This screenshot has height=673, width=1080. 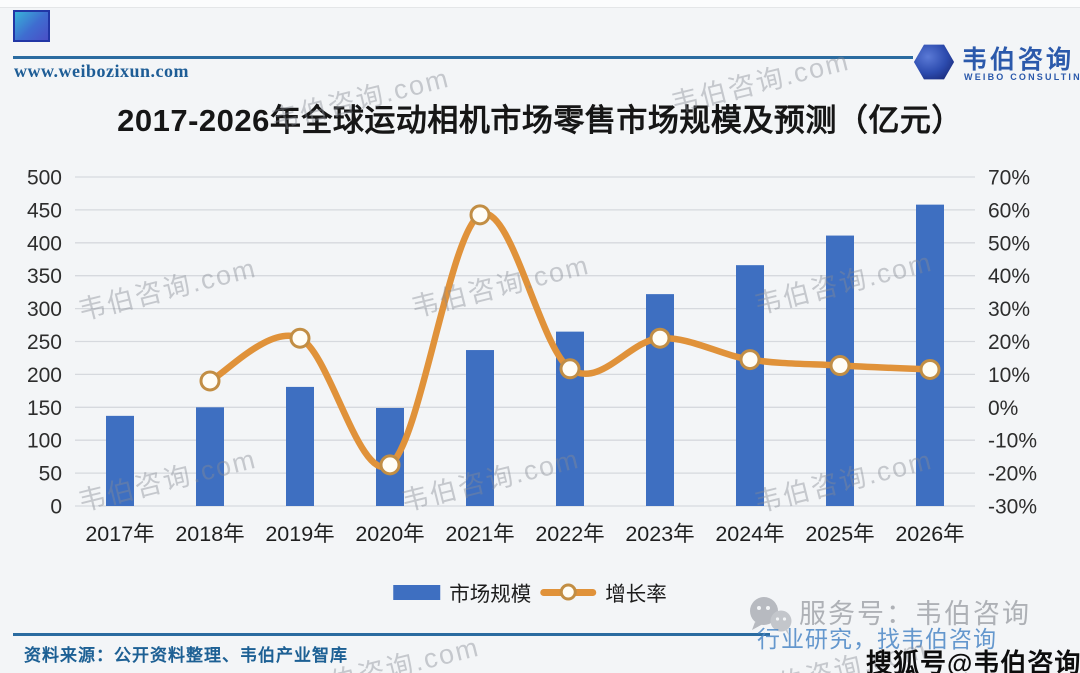 What do you see at coordinates (209, 534) in the screenshot?
I see `x-axis-label: 2018年` at bounding box center [209, 534].